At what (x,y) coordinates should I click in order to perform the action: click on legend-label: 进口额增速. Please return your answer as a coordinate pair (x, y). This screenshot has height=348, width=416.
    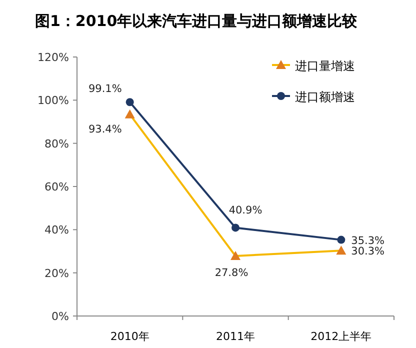
    Looking at the image, I should click on (325, 97).